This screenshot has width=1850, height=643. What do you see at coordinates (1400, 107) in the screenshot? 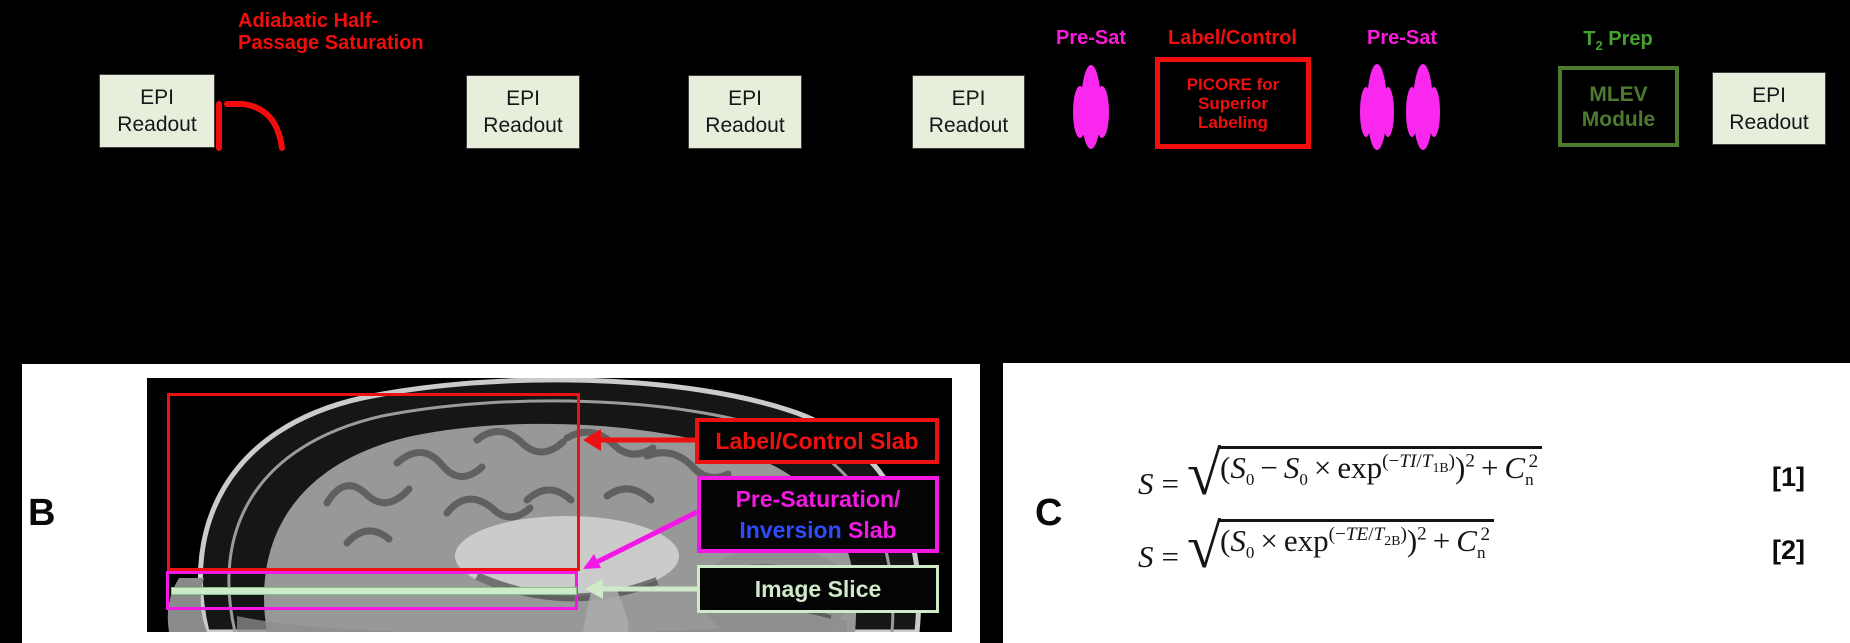
I see `presat-double-rf-pulse-icon` at bounding box center [1400, 107].